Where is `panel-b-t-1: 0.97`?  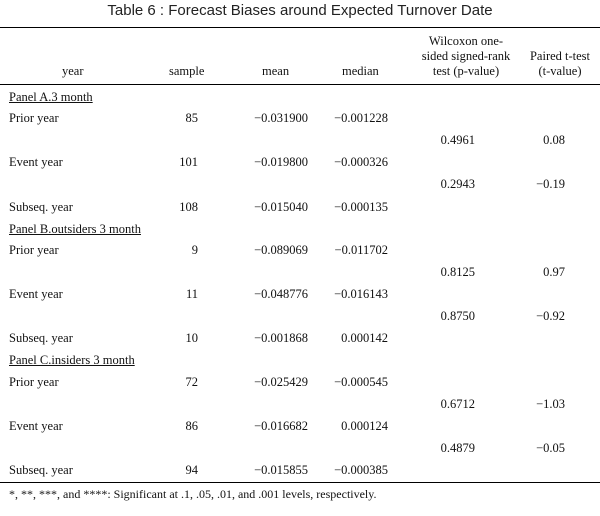
panel-b-t-1: 0.97 is located at coordinates (554, 272).